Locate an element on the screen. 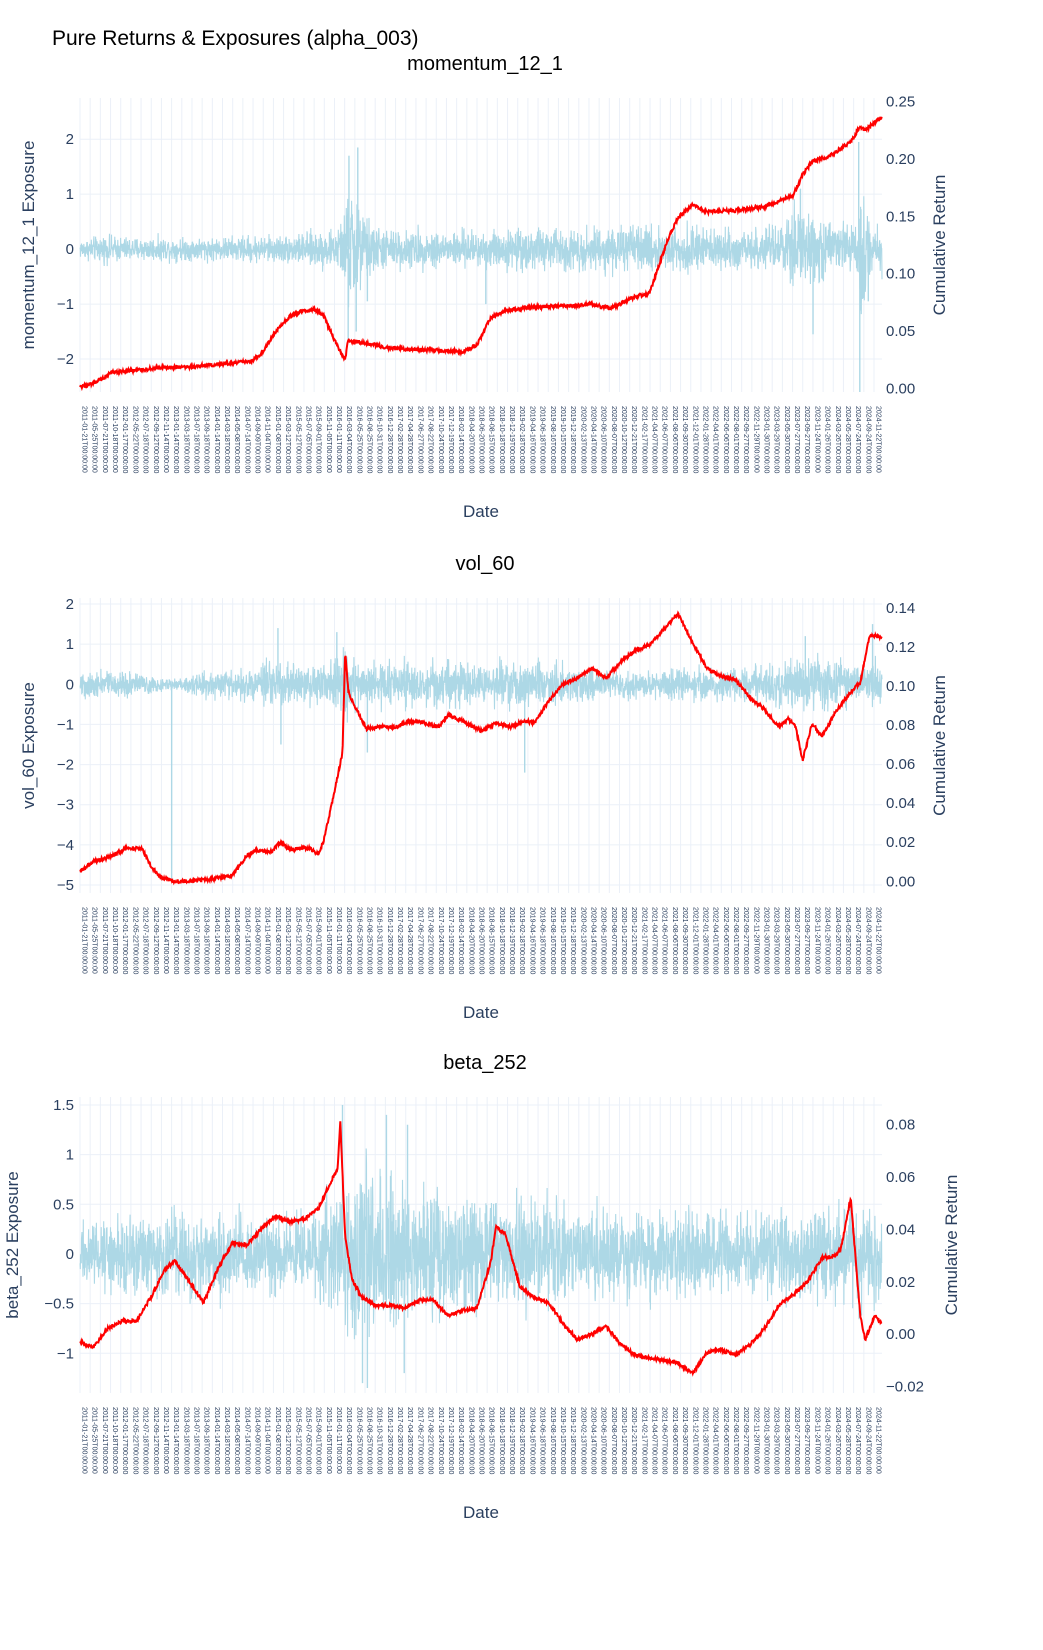 This screenshot has width=1043, height=1650. x-tick-label: 2021-06-07T00:00:00 is located at coordinates (664, 940).